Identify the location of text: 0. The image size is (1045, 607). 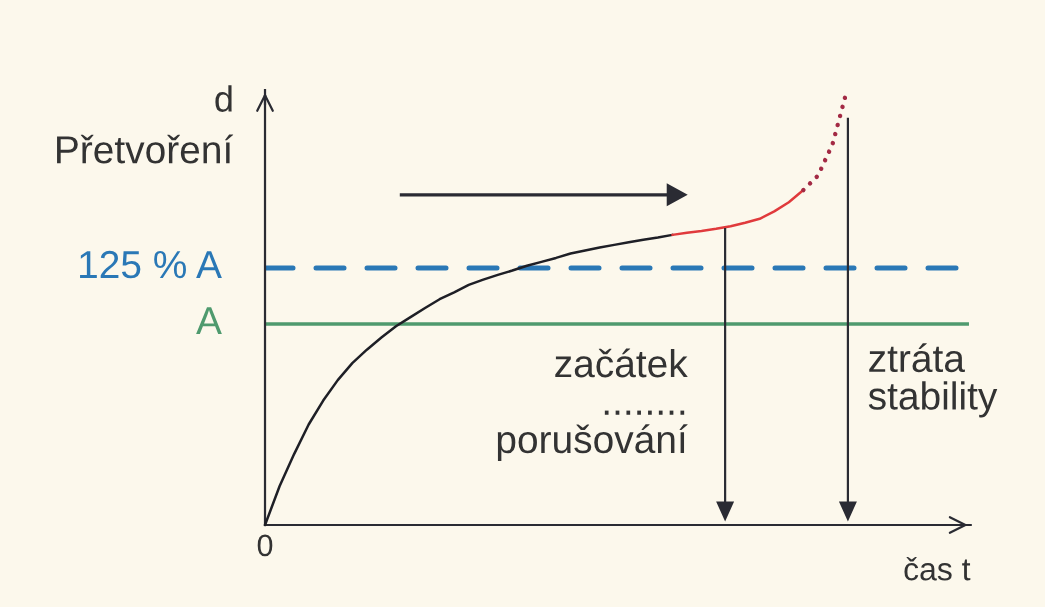
(265, 545).